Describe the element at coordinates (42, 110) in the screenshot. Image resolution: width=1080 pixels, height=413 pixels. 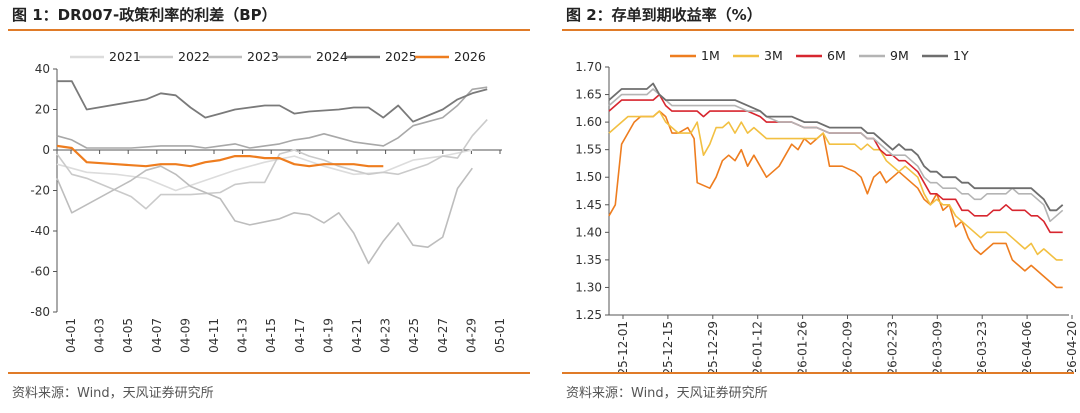
I see `left-y-tick-label: 20` at that location.